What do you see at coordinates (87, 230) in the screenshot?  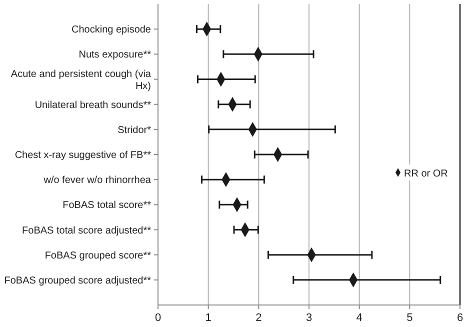 I see `y-tick-label: FoBAS total score adjusted**` at bounding box center [87, 230].